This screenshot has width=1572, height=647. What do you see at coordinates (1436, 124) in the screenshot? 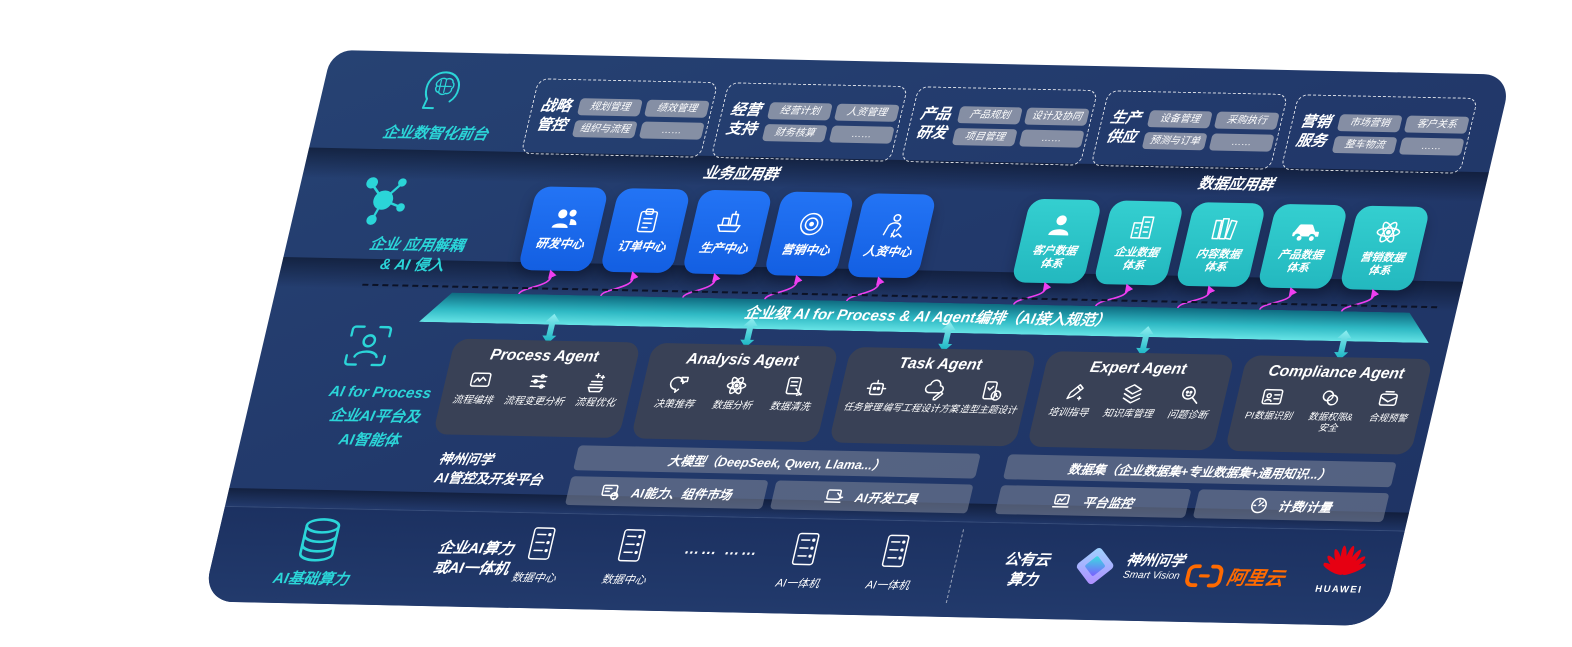
I see `pill: 客户关系` at bounding box center [1436, 124].